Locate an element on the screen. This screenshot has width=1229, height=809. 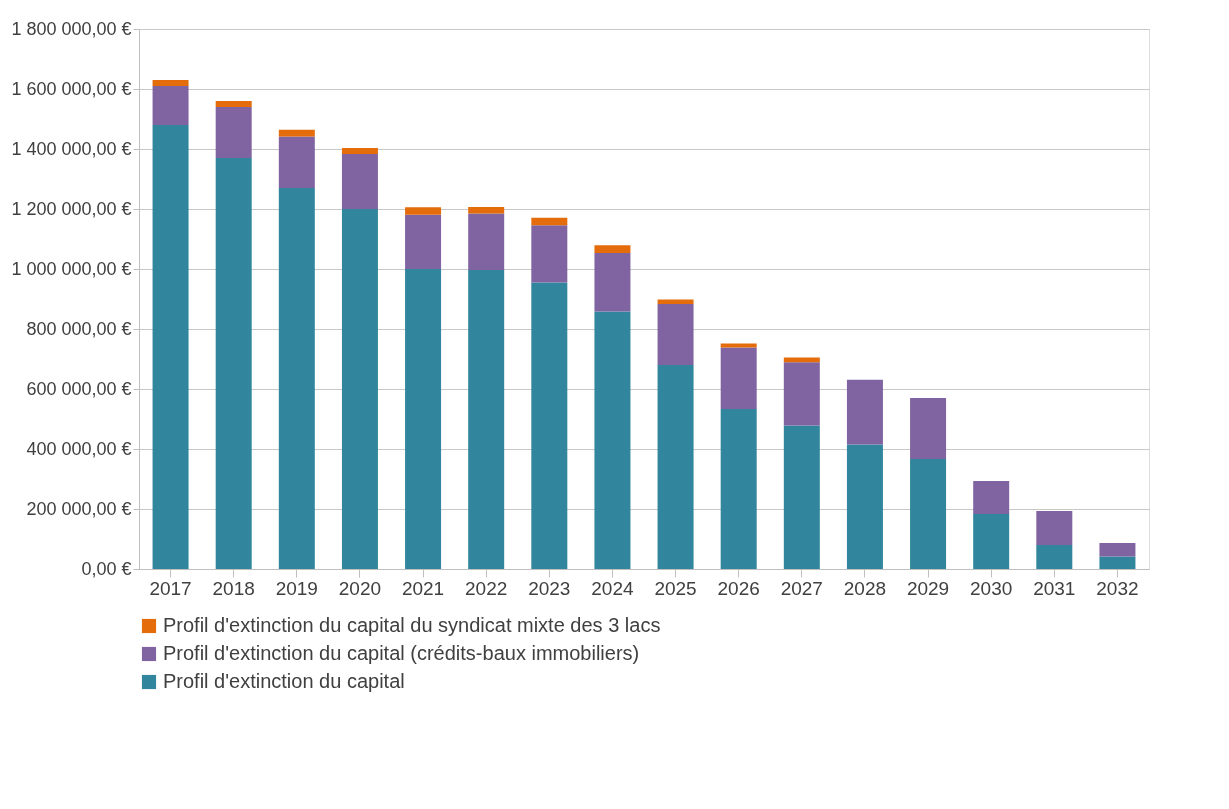
x-tick-label: 2020 is located at coordinates (360, 588).